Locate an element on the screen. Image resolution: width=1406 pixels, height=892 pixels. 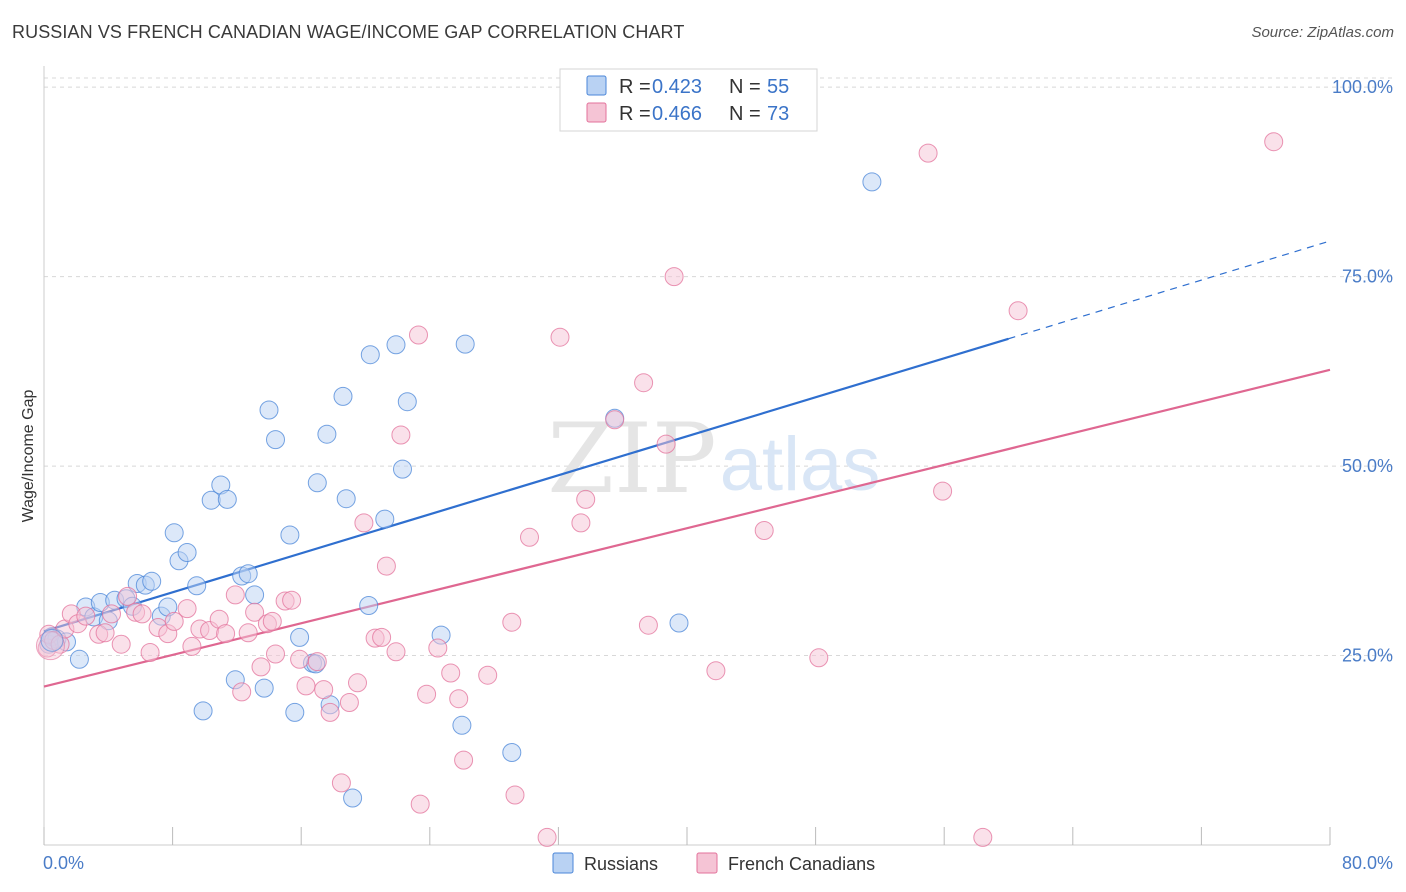
watermark: ZIP atlas is located at coordinates (713, 459).